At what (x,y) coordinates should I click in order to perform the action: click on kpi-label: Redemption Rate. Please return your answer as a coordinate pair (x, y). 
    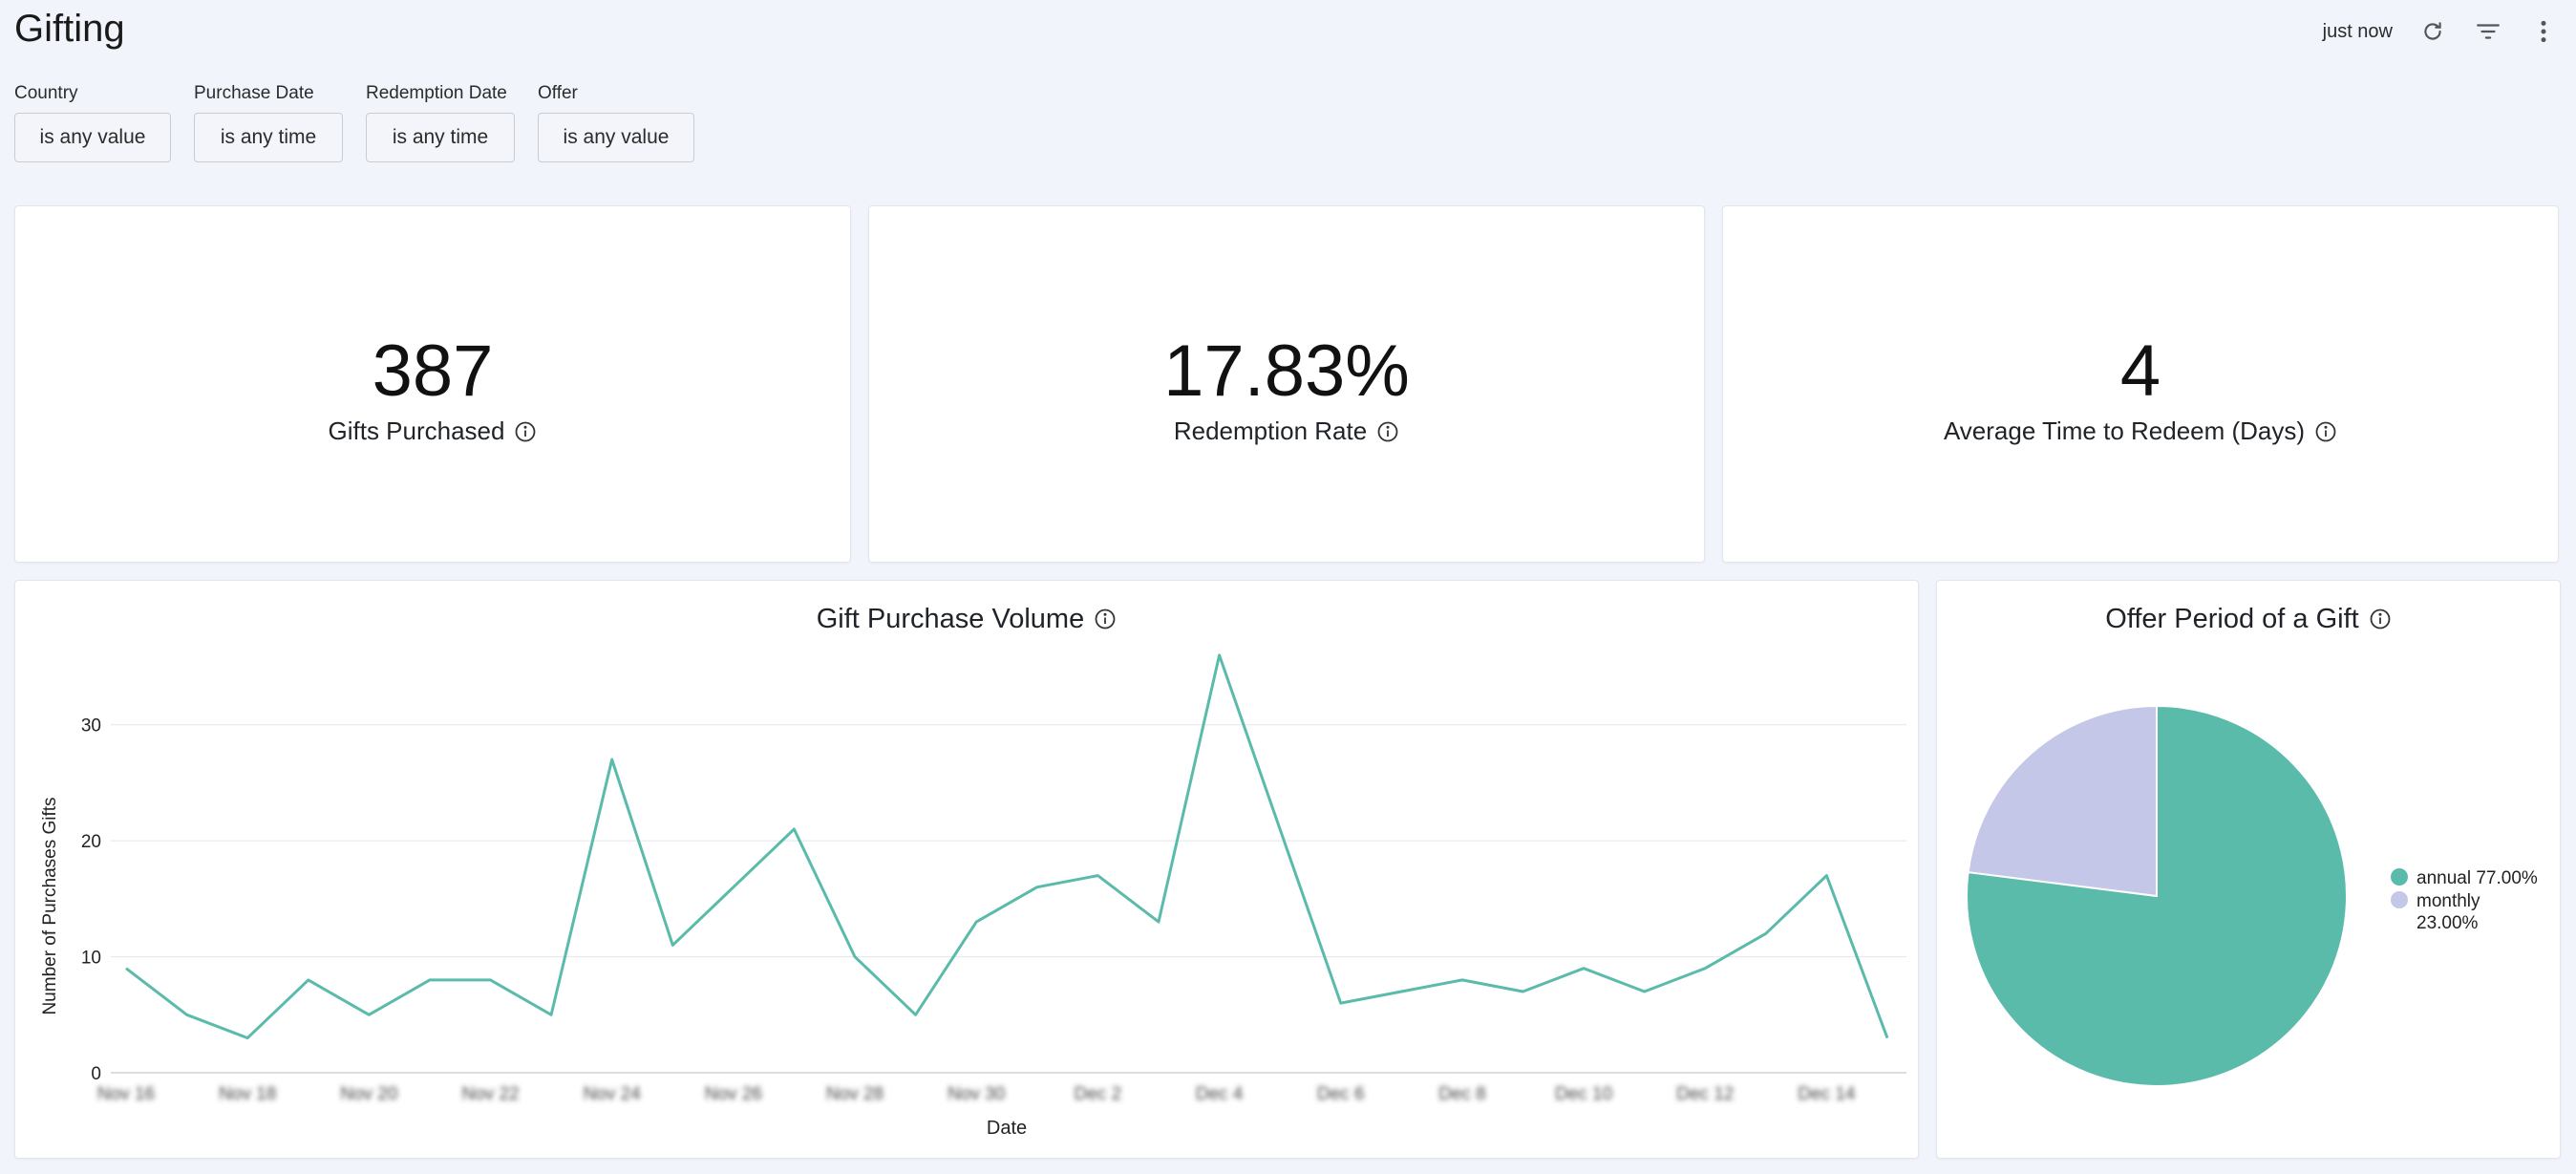
    Looking at the image, I should click on (1270, 431).